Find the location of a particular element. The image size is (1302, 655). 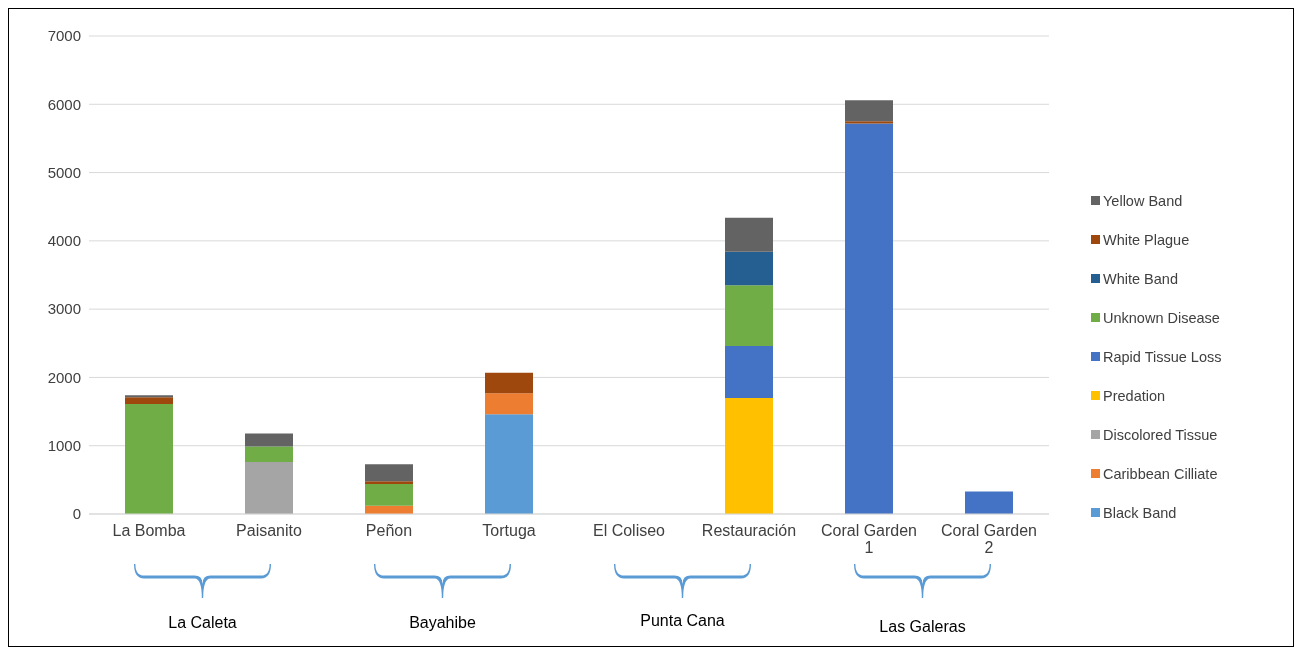

x-tick-label: Peñon is located at coordinates (389, 530).